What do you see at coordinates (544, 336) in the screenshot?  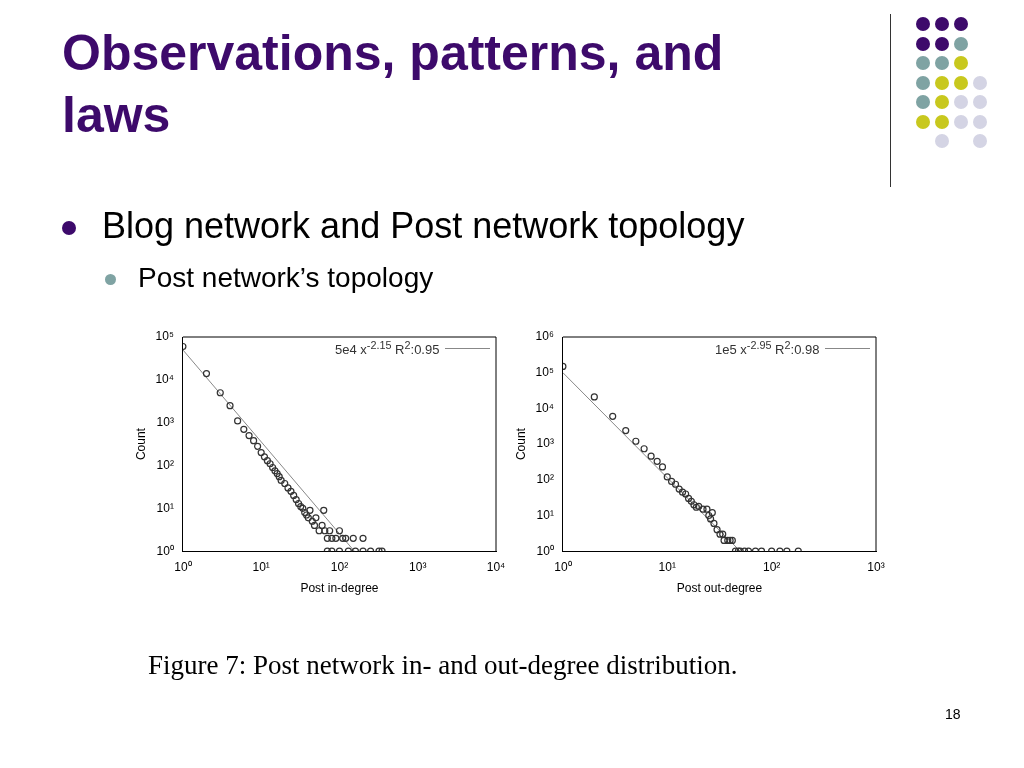 I see `y-tick-label: 10⁶` at bounding box center [544, 336].